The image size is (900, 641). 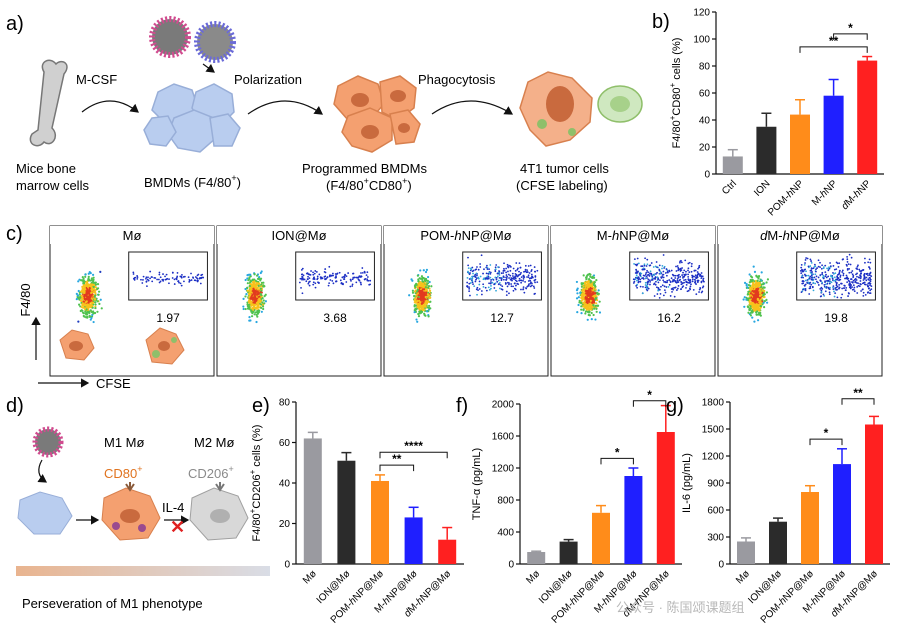 I want to click on d-caption: Perseveration of M1 phenotype, so click(x=112, y=603).